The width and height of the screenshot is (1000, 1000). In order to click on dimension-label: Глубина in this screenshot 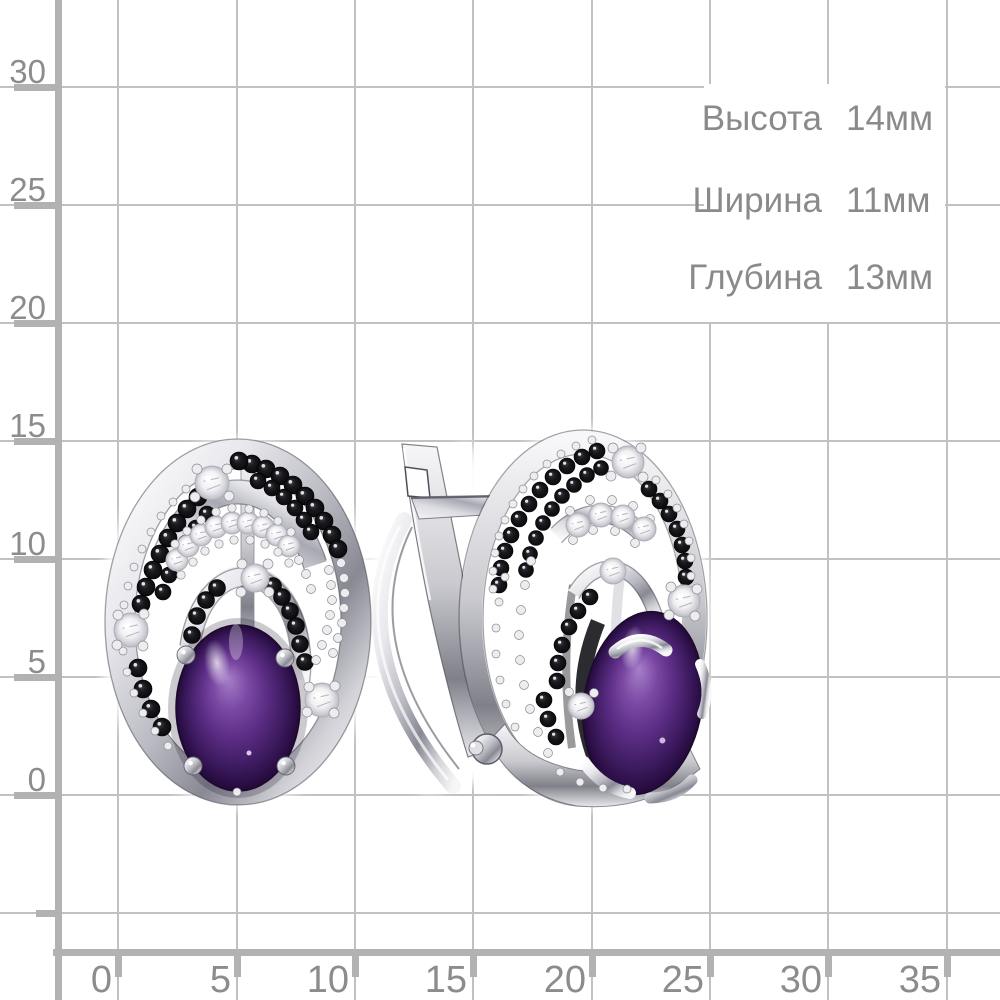, I will do `click(755, 277)`.